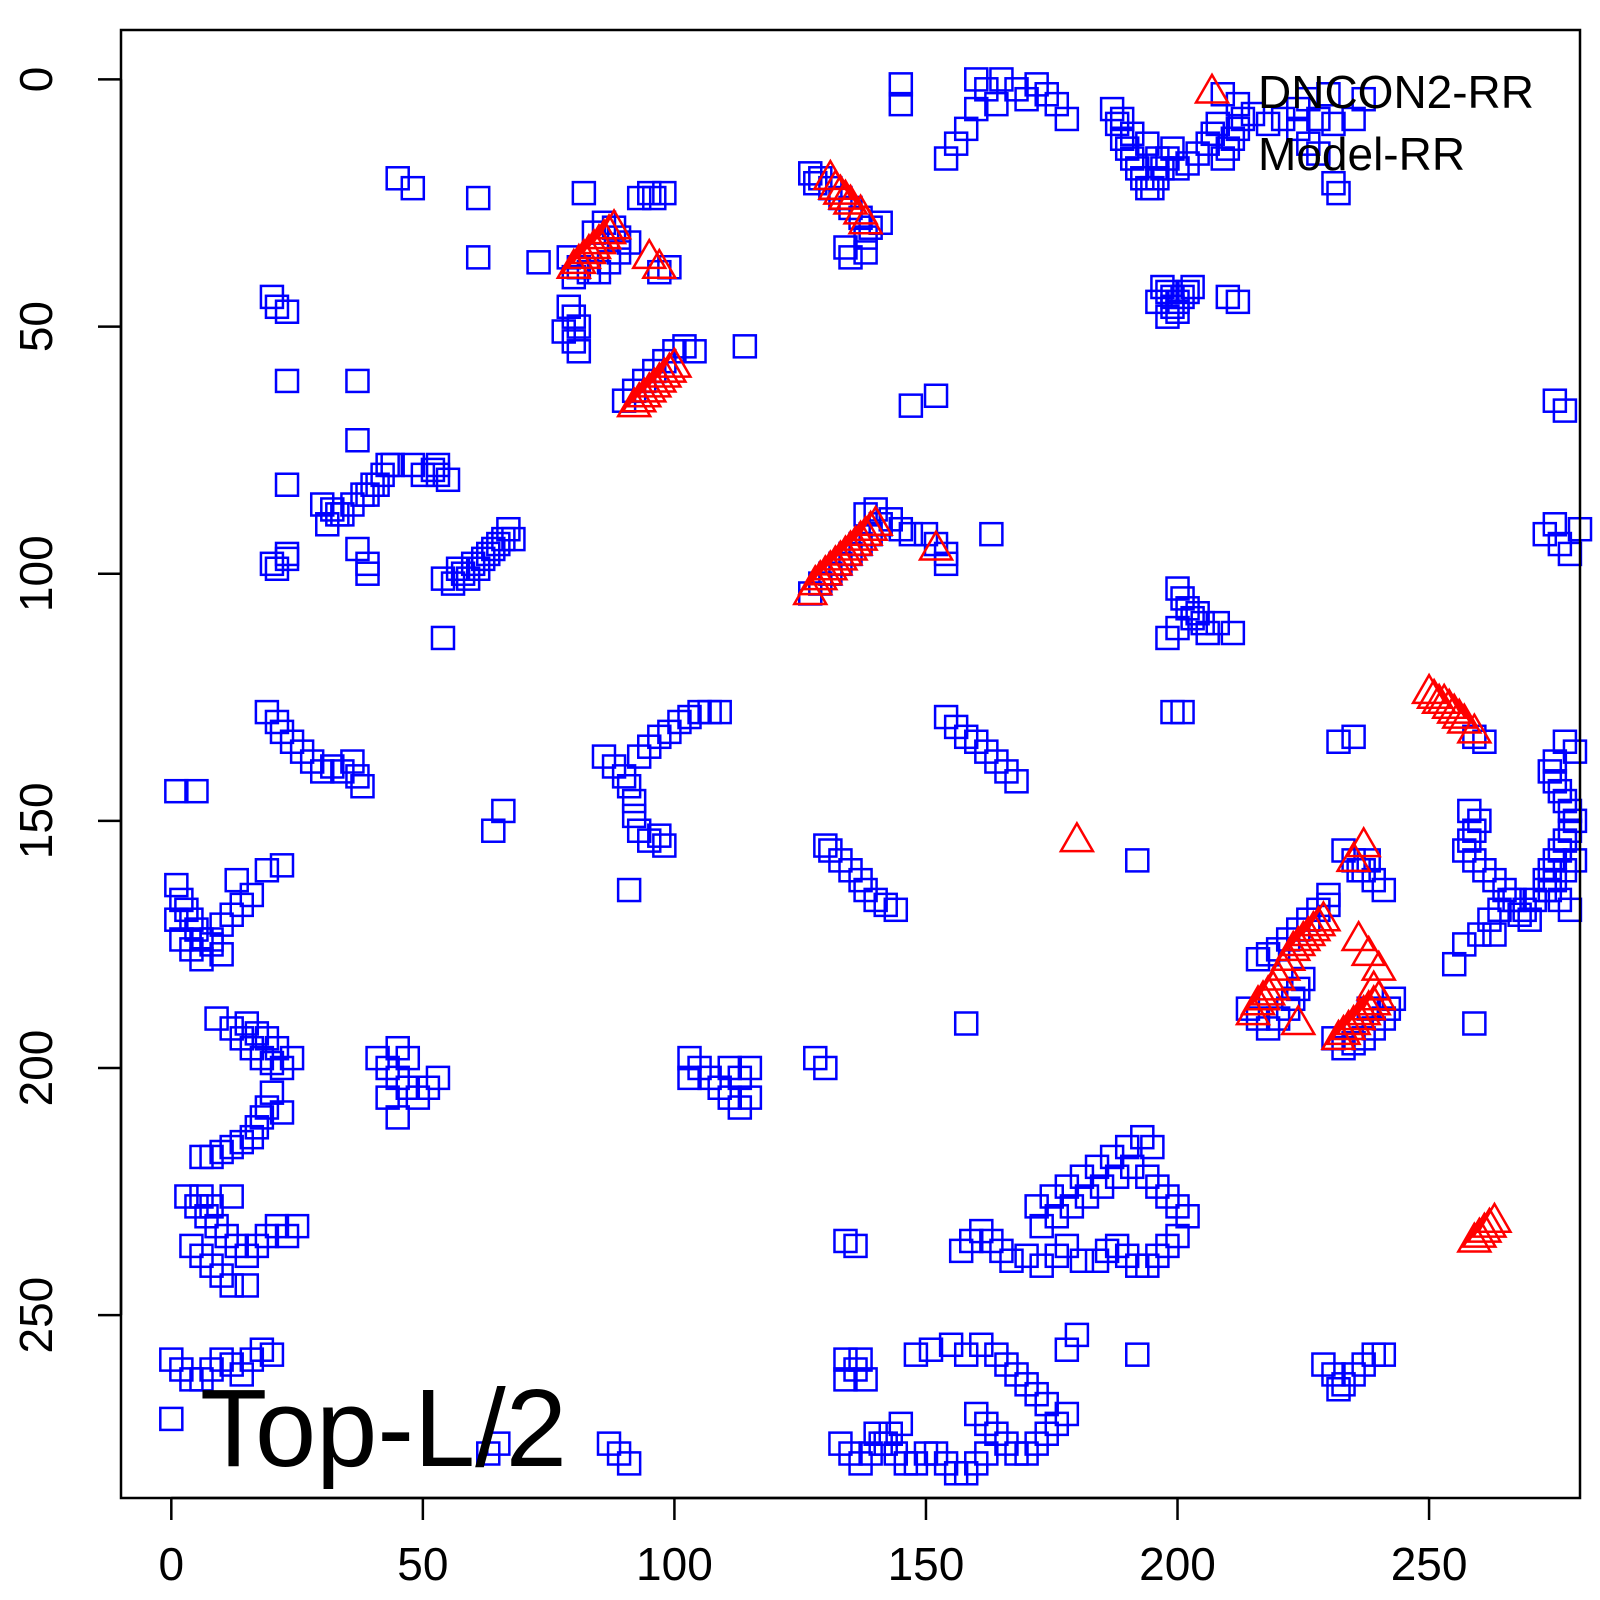  I want to click on y-tick-label: 50, so click(36, 326).